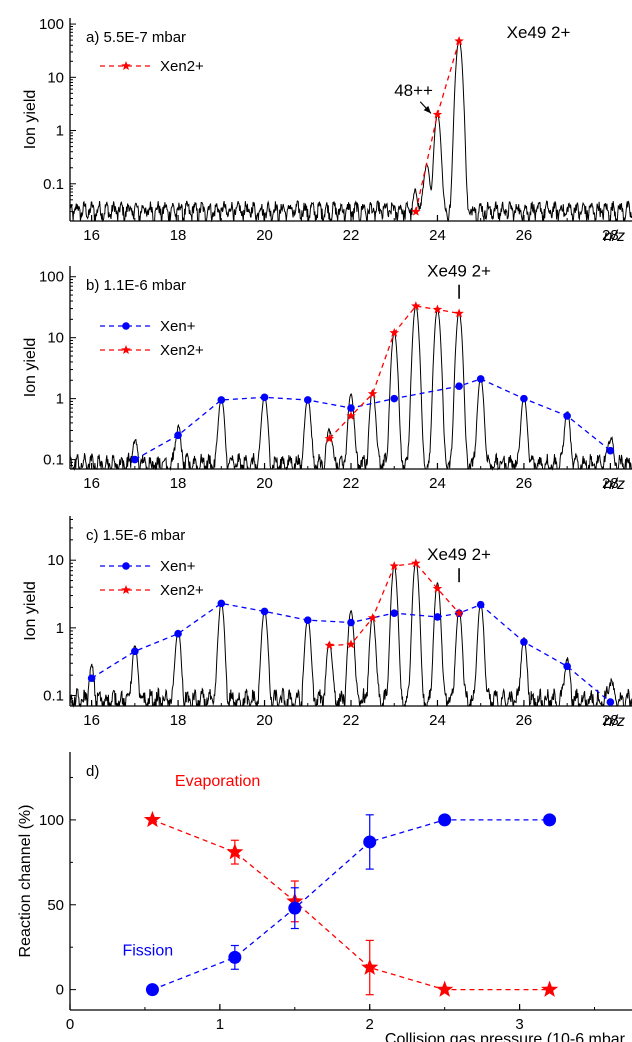  I want to click on panel-label: d), so click(92, 771).